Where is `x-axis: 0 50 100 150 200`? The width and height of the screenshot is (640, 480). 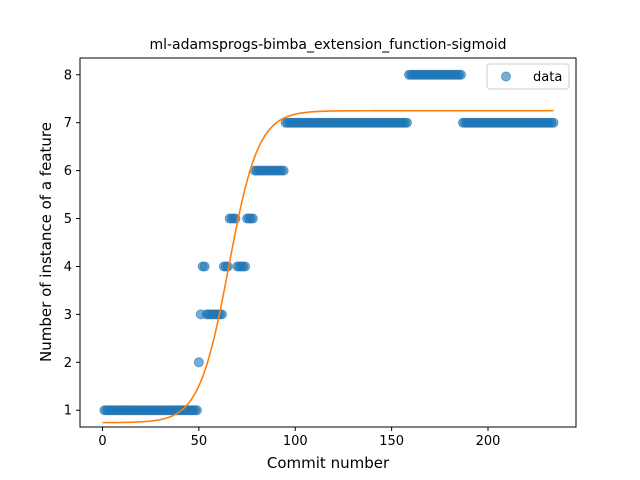
x-axis: 0 50 100 150 200 is located at coordinates (299, 438).